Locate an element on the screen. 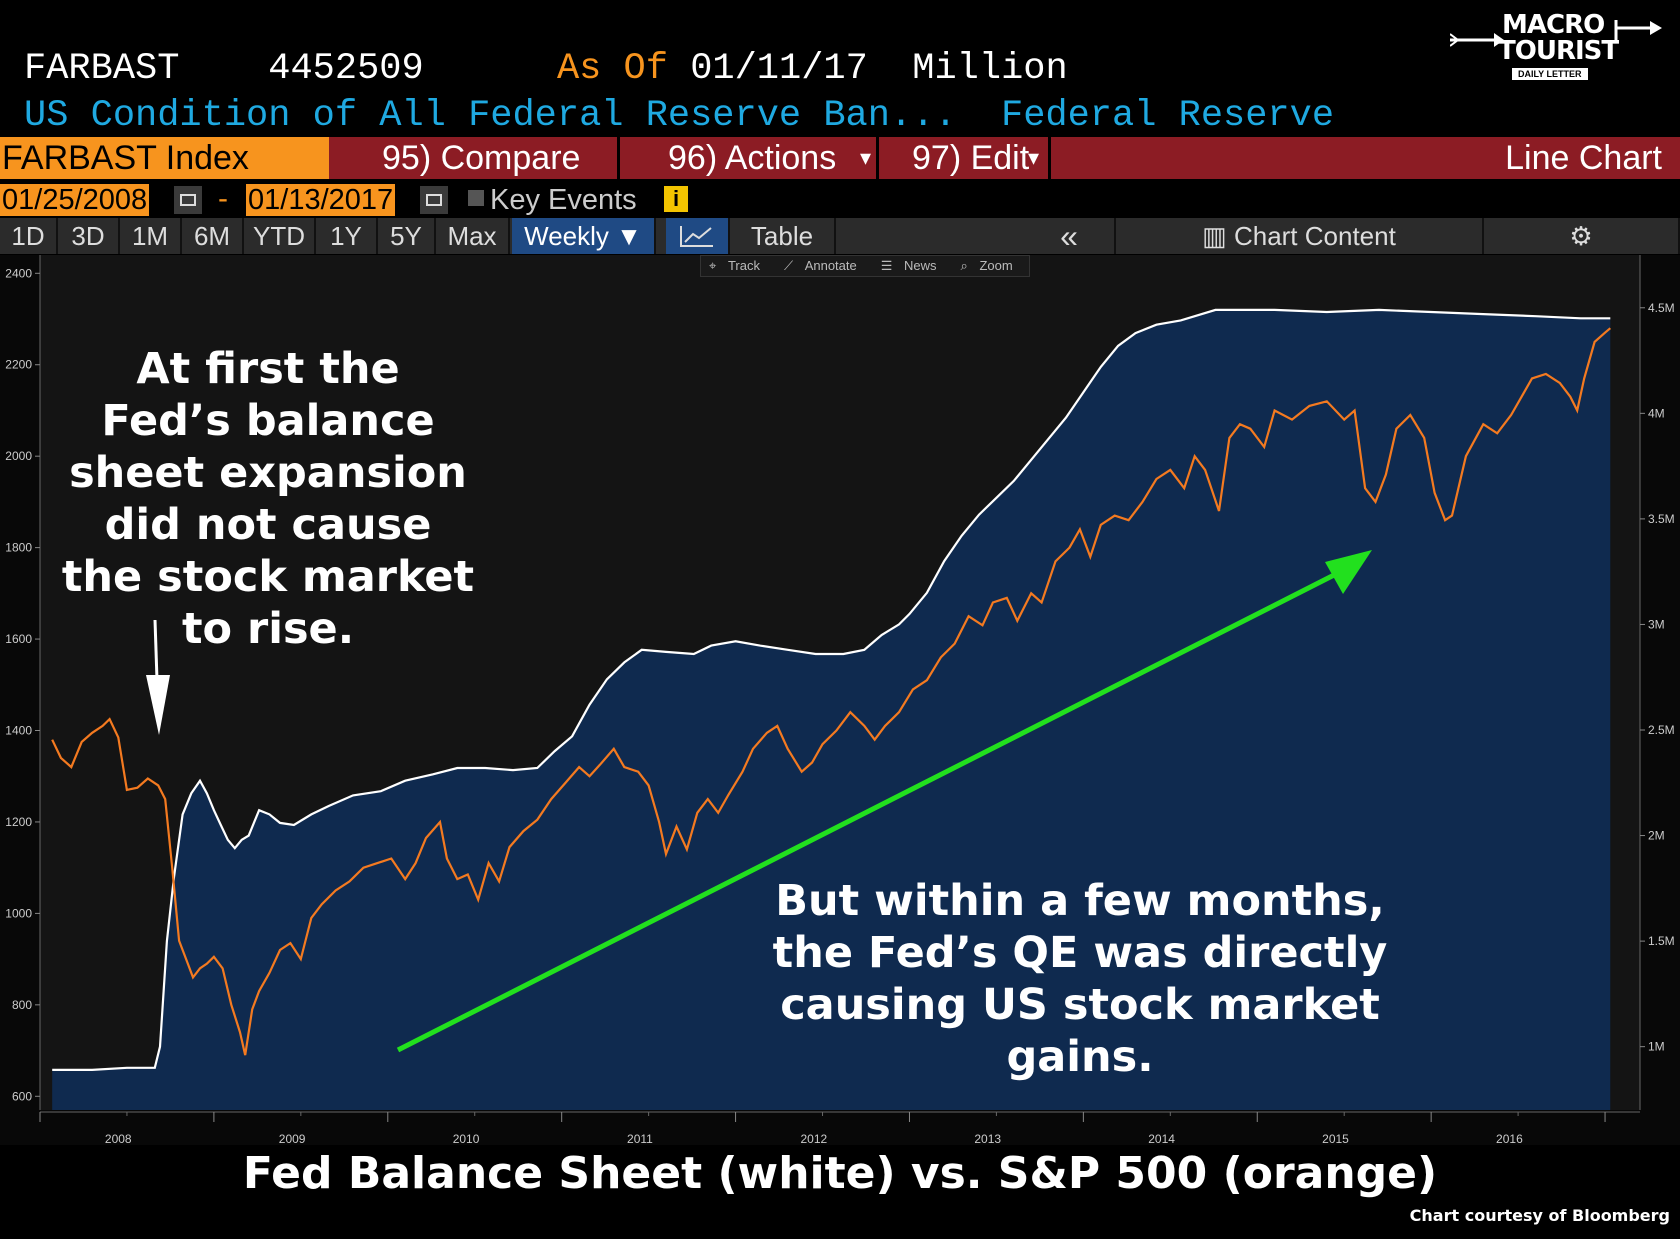  ticker: FARBAST is located at coordinates (102, 69).